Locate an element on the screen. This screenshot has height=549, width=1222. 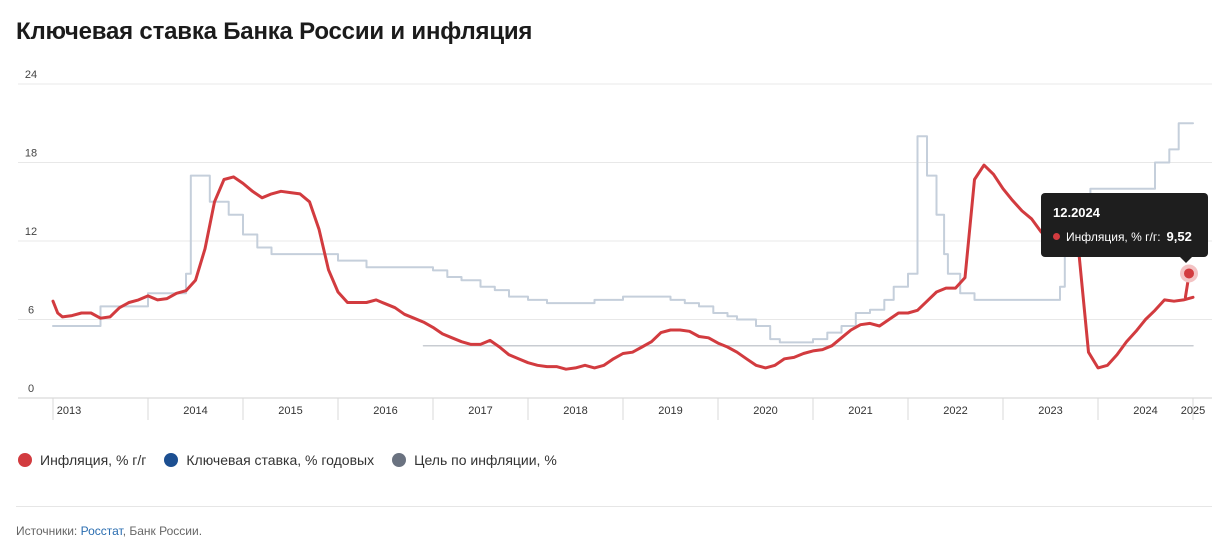
tooltip-label: Инфляция, % г/г: is located at coordinates (1113, 236).